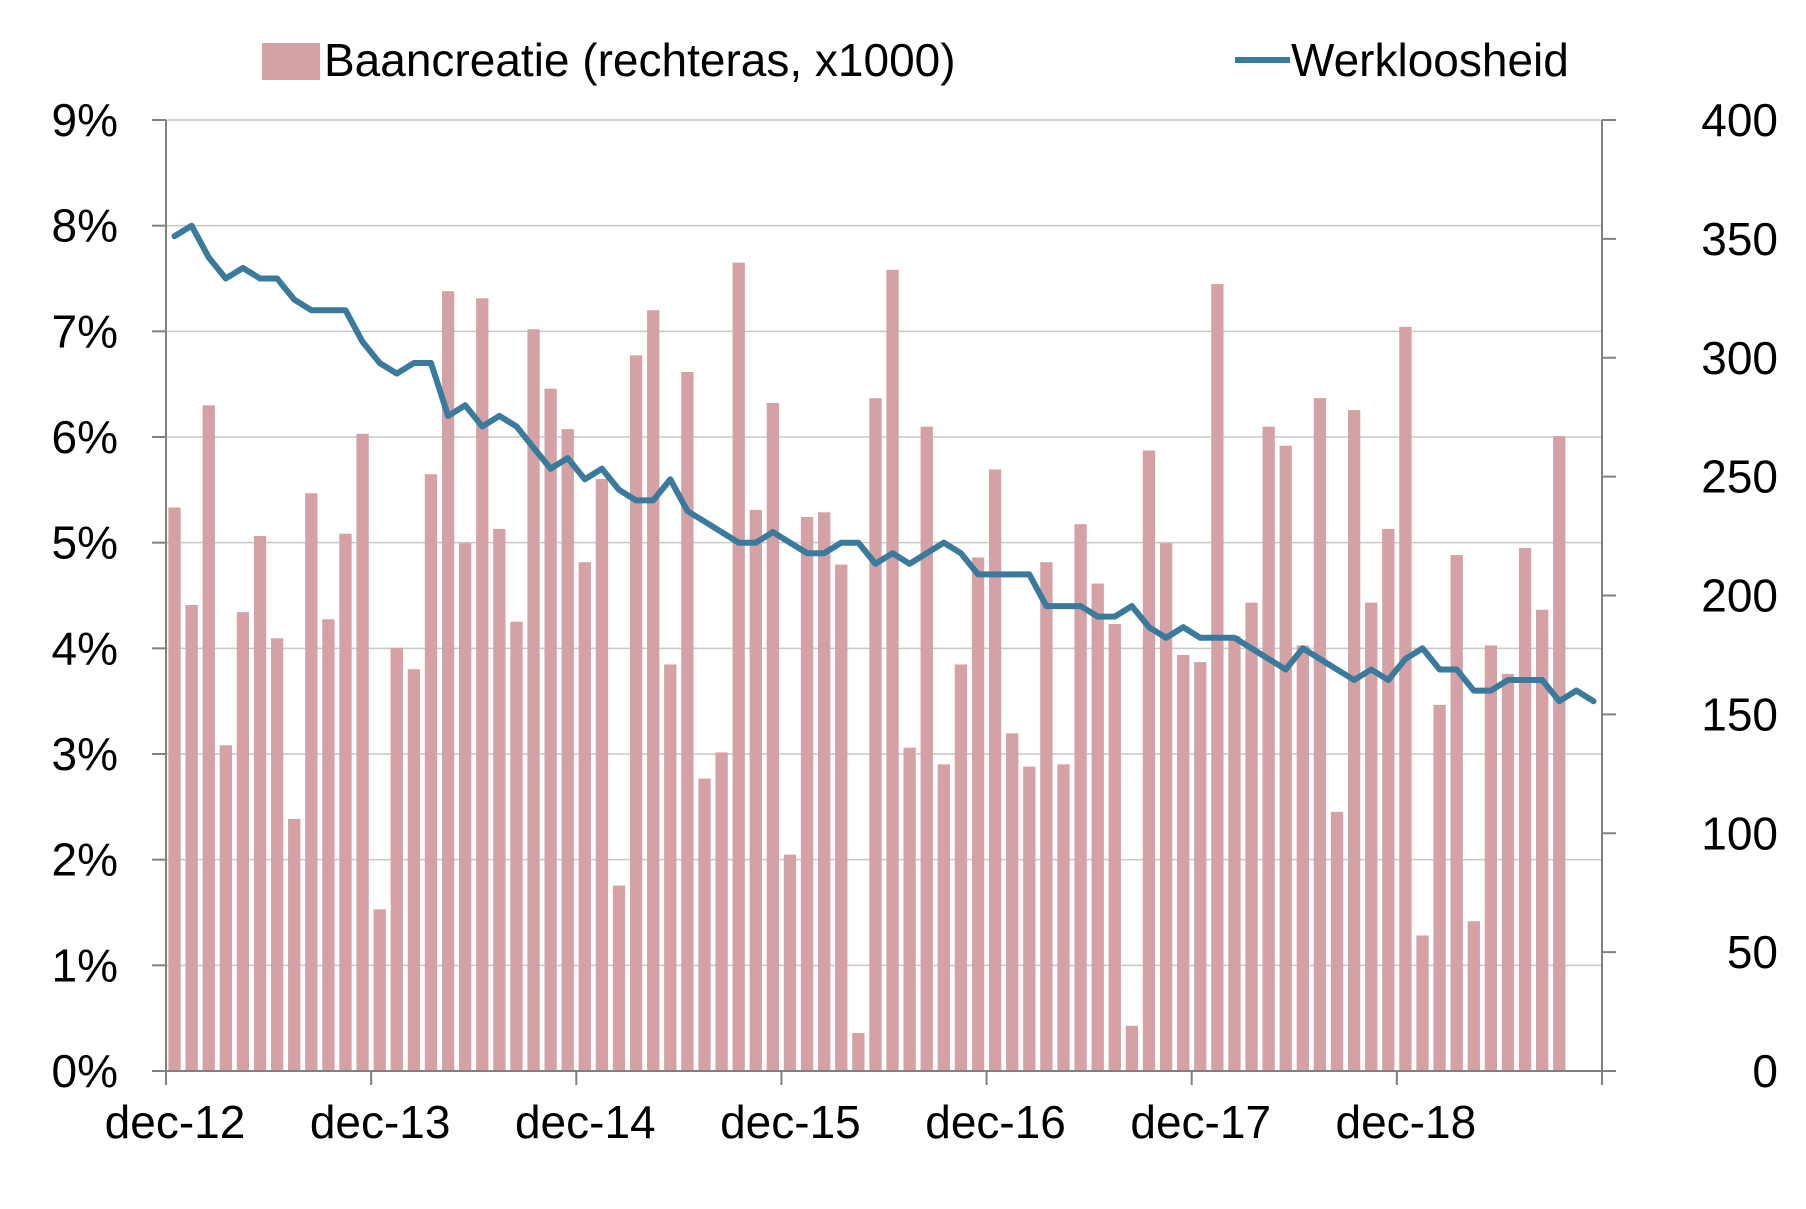 This screenshot has height=1209, width=1806. What do you see at coordinates (790, 1122) in the screenshot?
I see `x-tick-label: dec-15` at bounding box center [790, 1122].